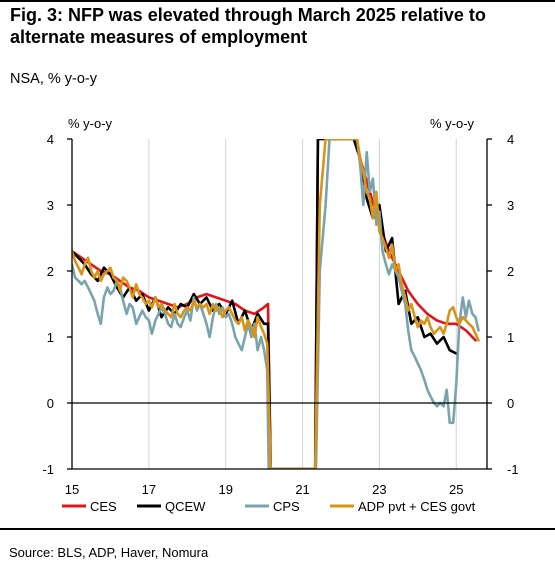 The image size is (555, 567). I want to click on legend-label: CPS, so click(286, 506).